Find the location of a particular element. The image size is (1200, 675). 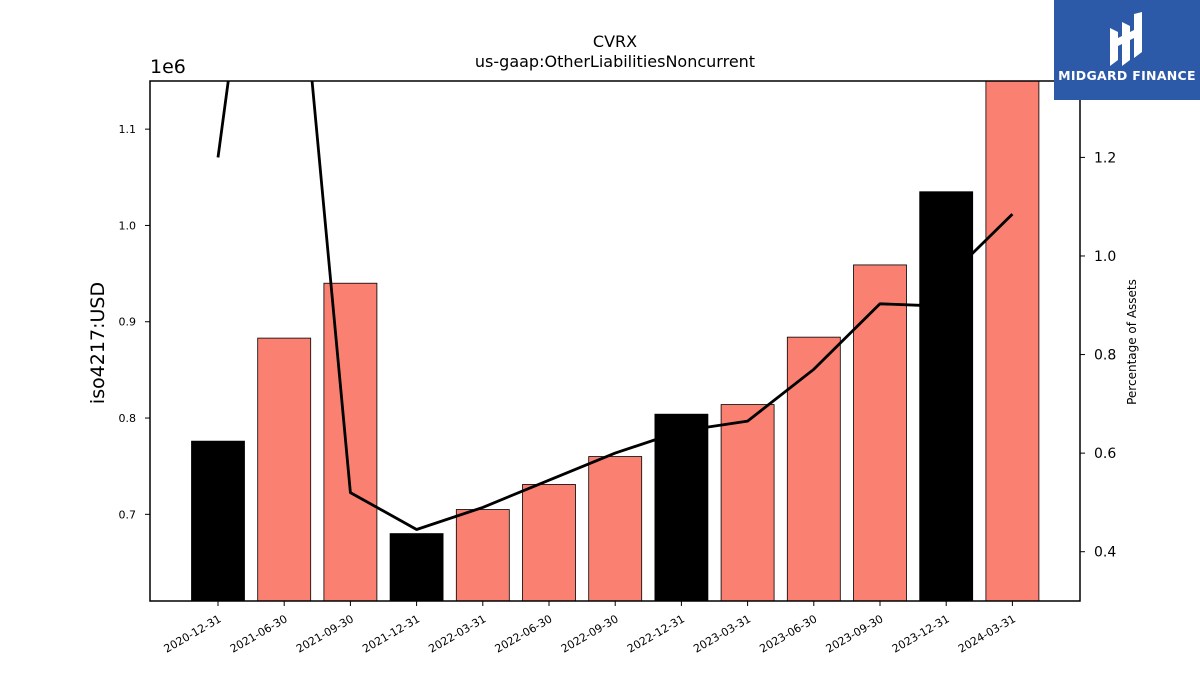

x-tick-label: 2022-06-30 is located at coordinates (524, 633).